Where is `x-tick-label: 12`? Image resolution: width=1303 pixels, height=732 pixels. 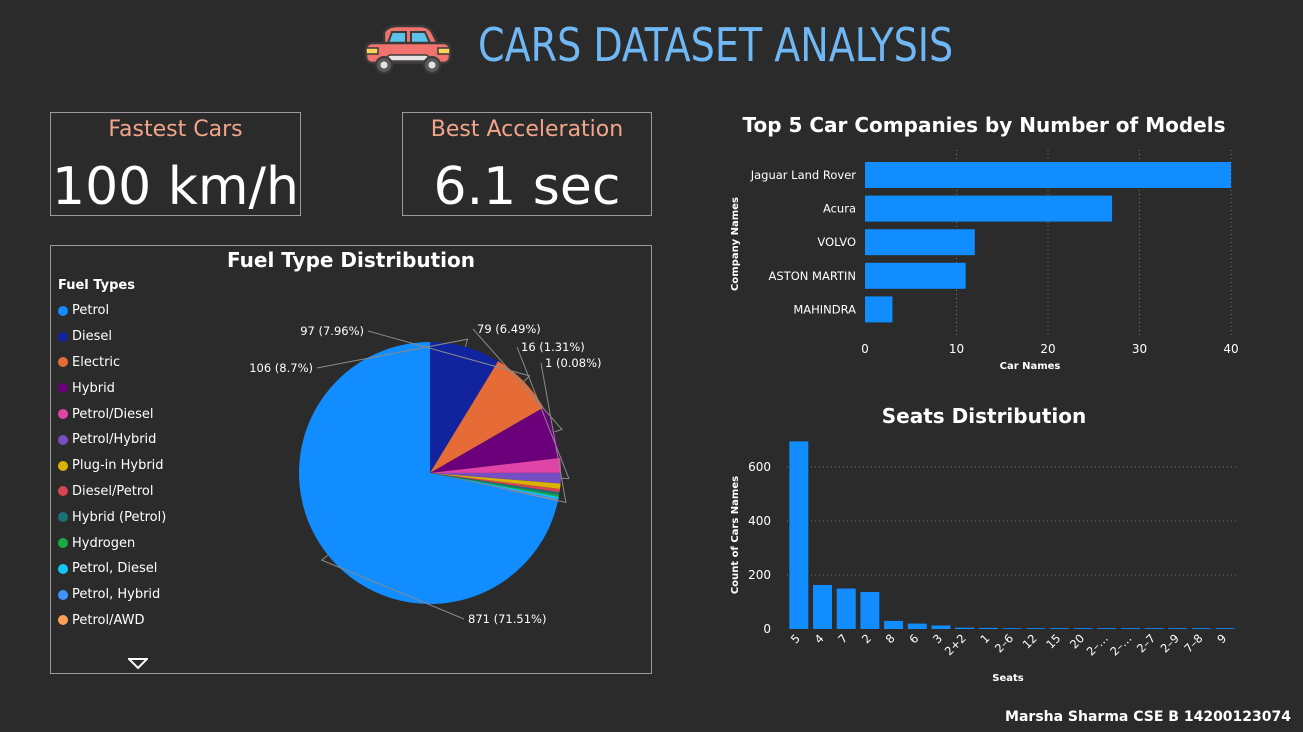
x-tick-label: 12 is located at coordinates (1030, 641).